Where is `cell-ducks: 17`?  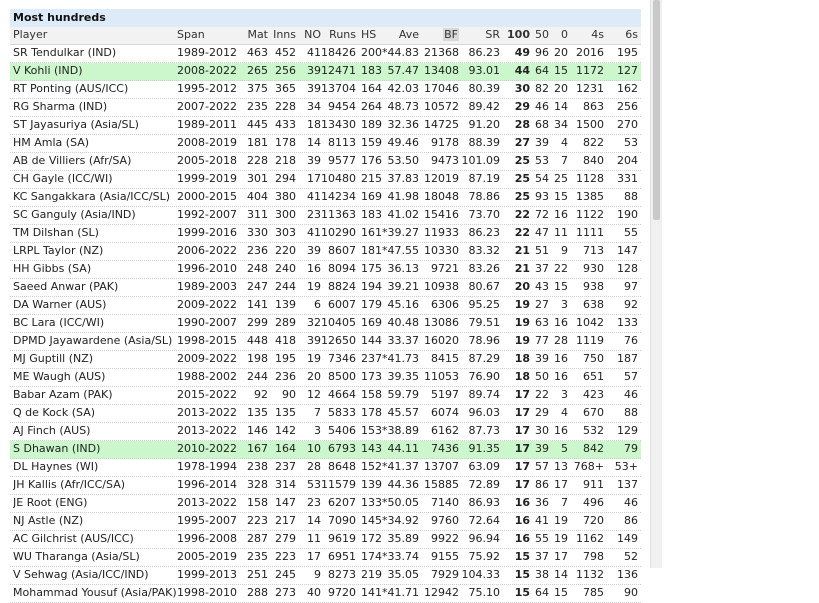
cell-ducks: 17 is located at coordinates (561, 556).